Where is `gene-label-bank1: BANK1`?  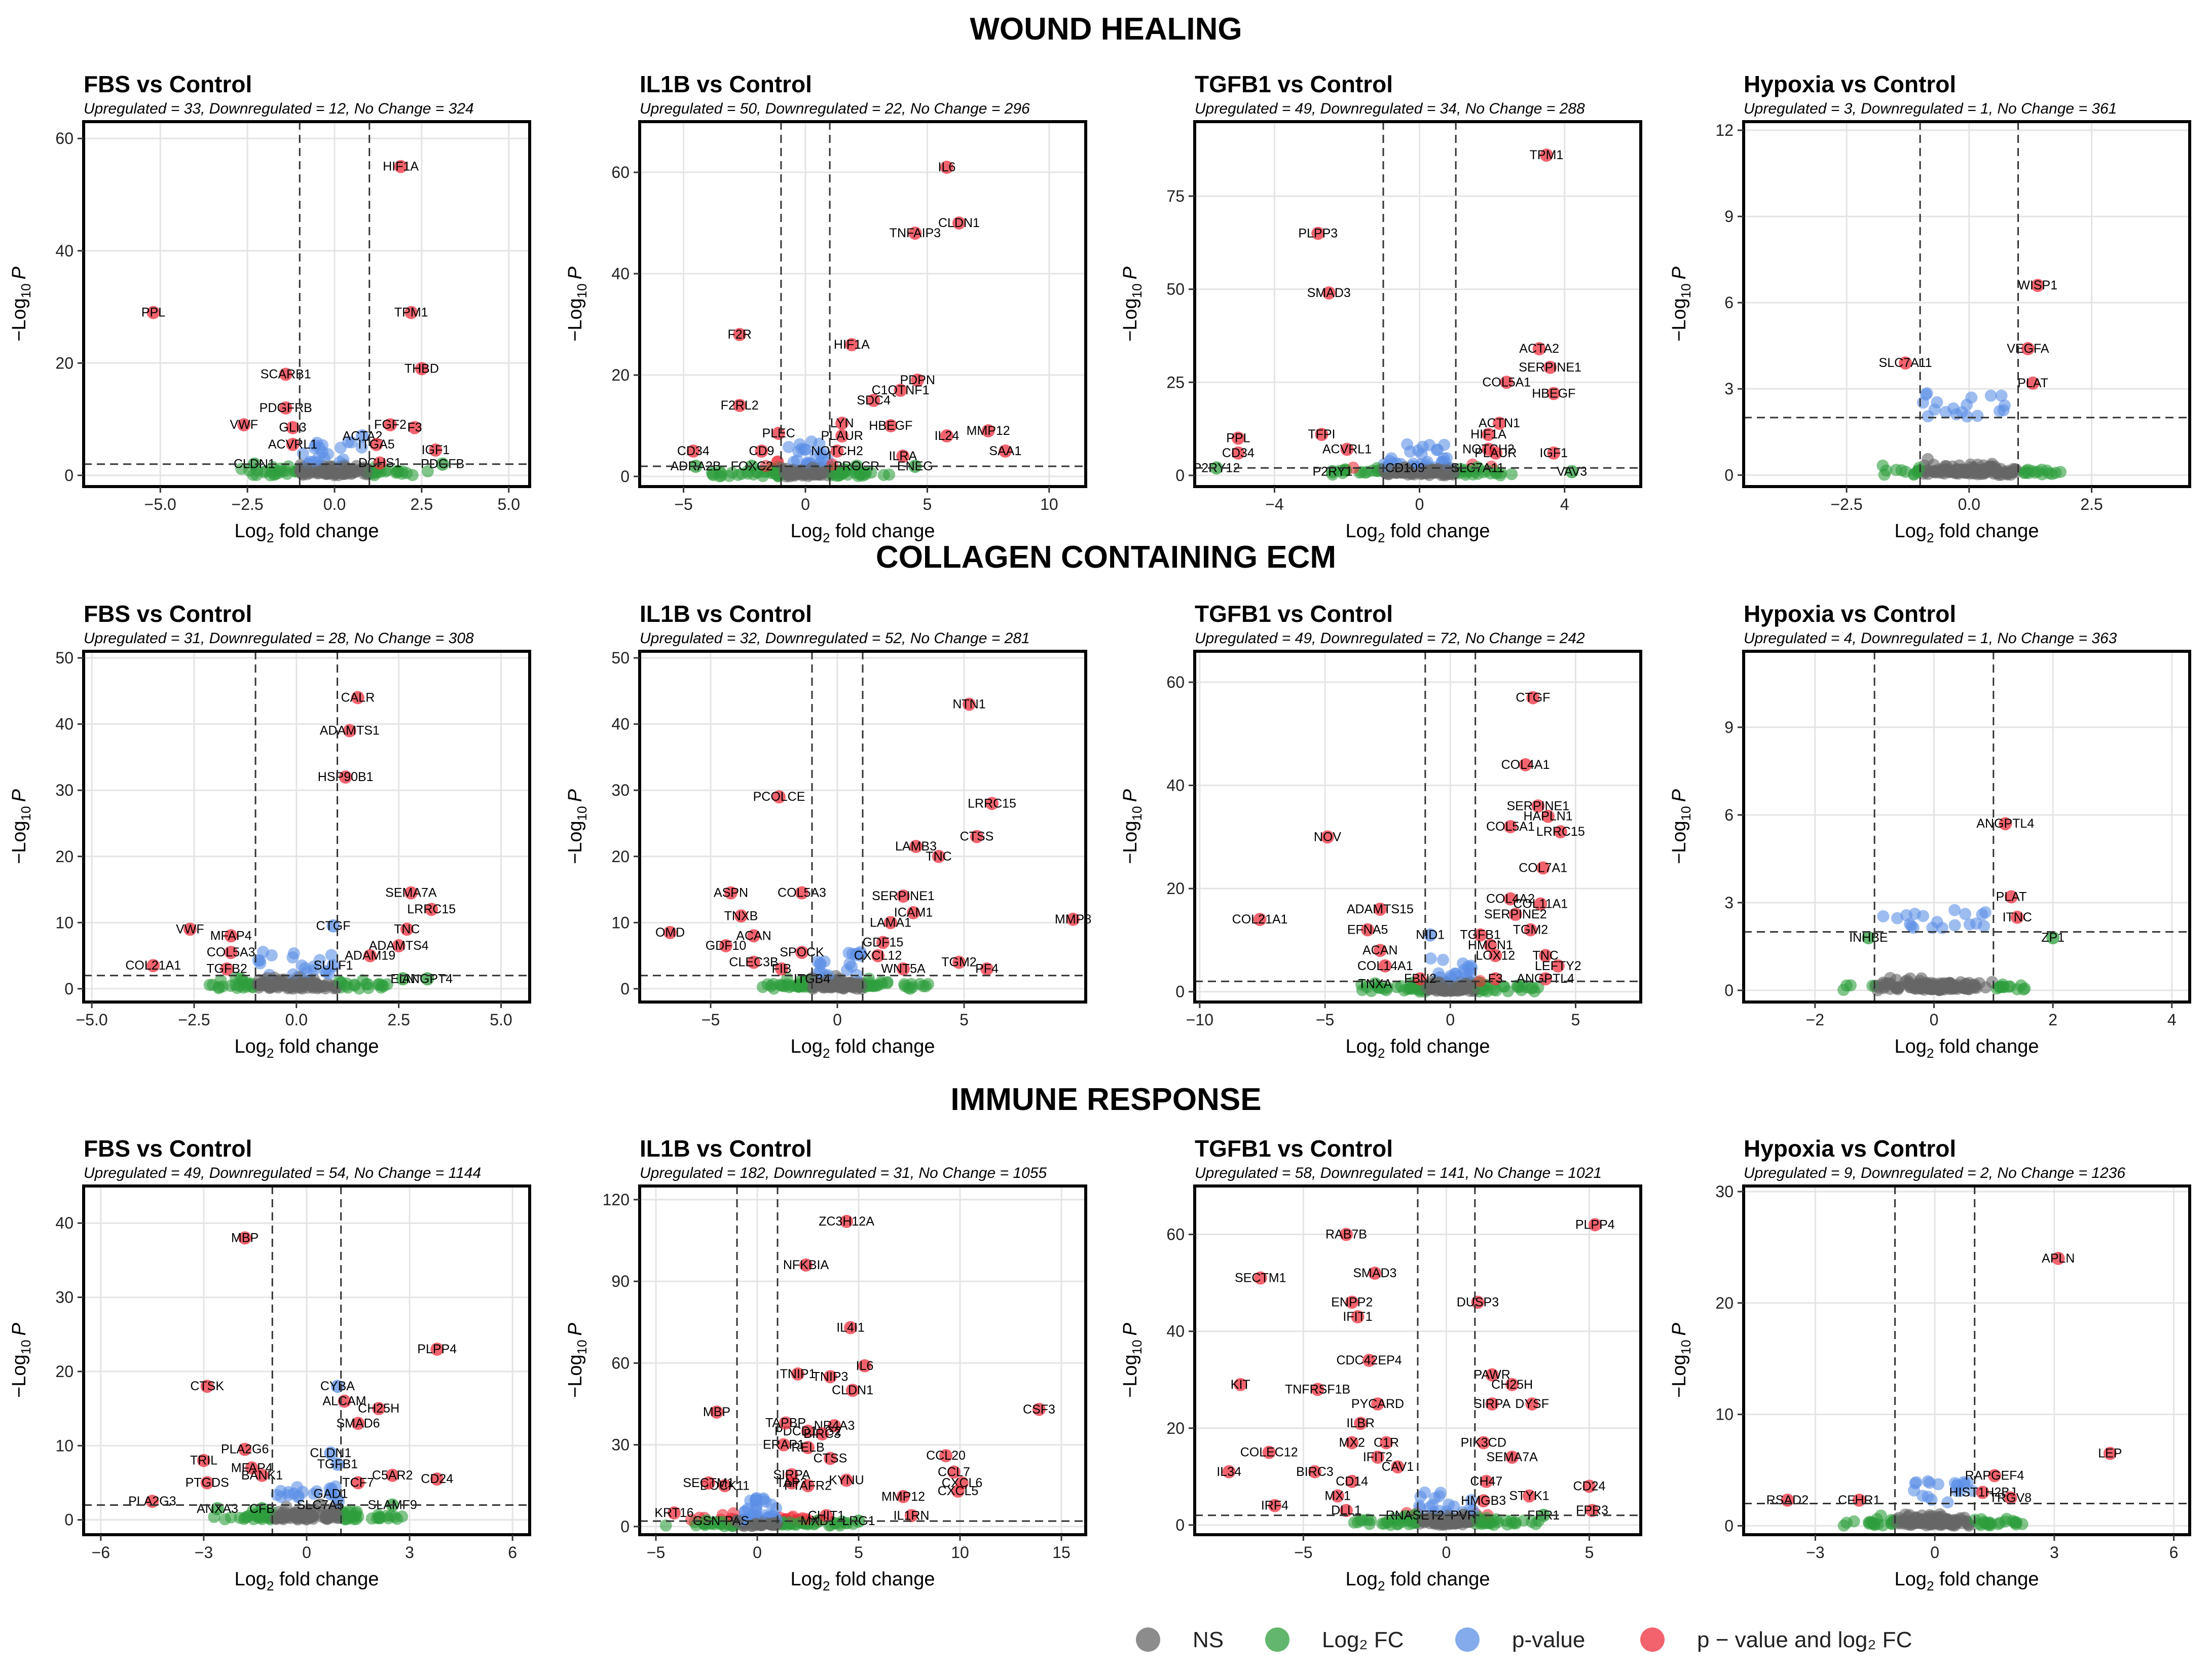
gene-label-bank1: BANK1 is located at coordinates (262, 1475).